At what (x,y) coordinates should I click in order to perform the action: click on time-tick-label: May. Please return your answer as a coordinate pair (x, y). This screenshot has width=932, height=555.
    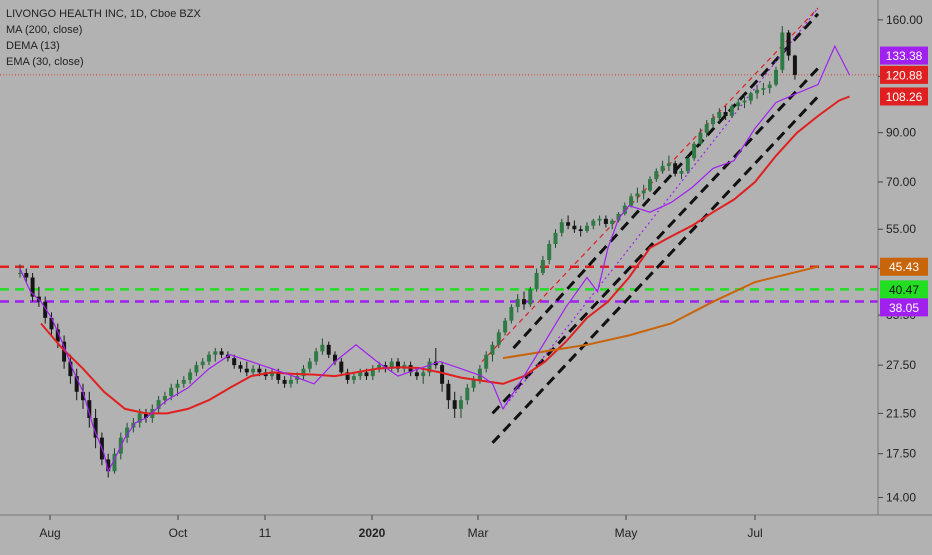
    Looking at the image, I should click on (626, 533).